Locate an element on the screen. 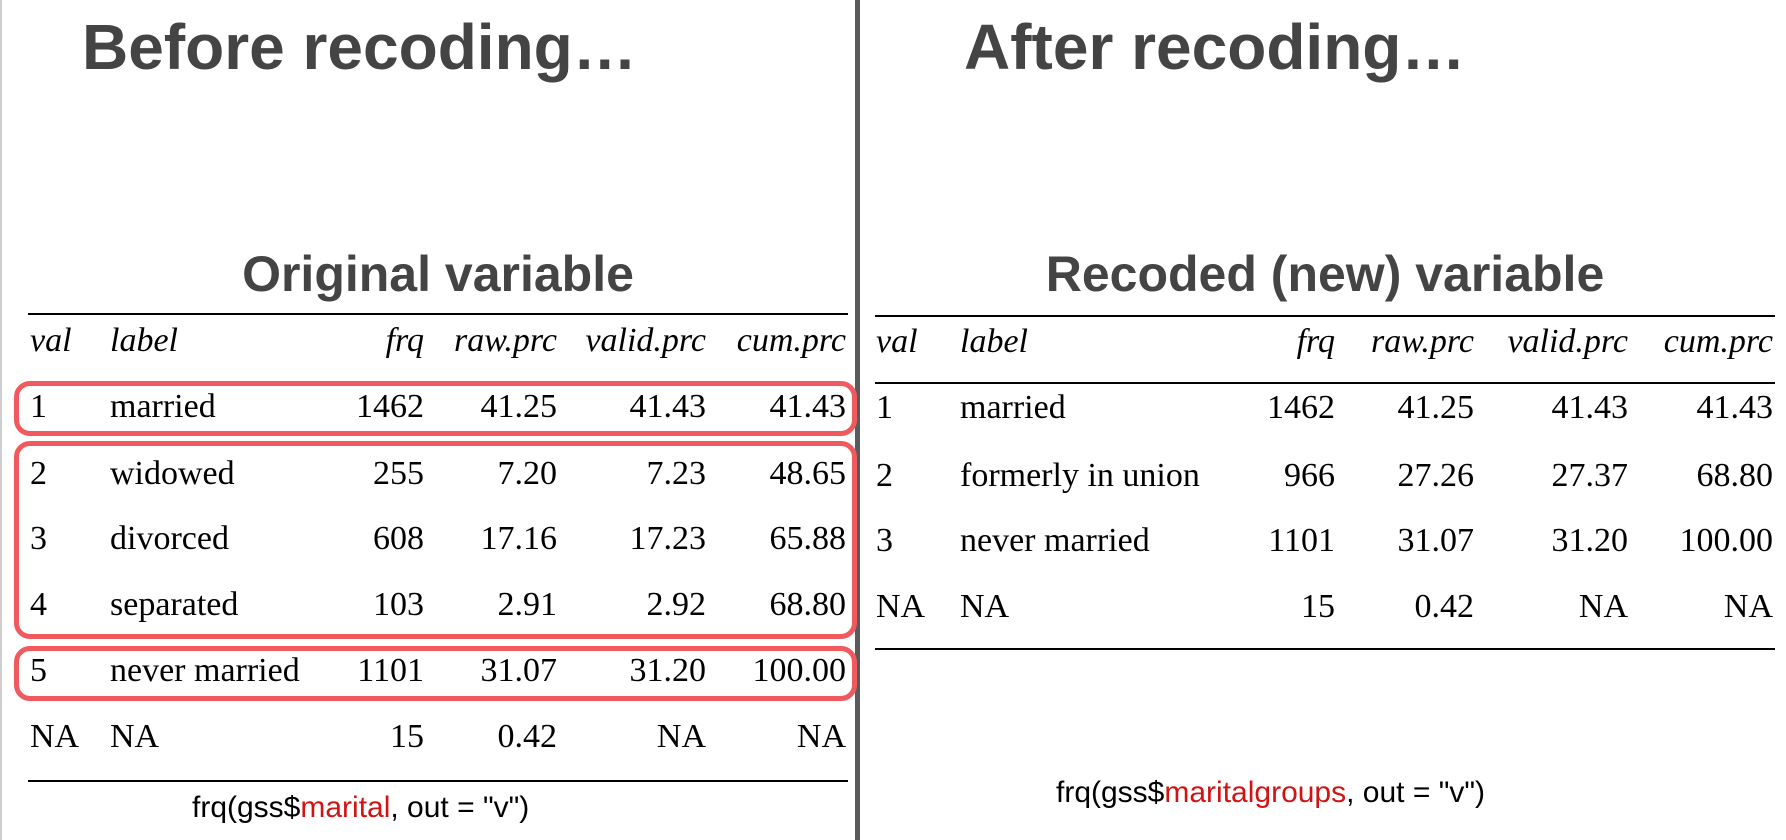  table-header-rule is located at coordinates (1325, 383).